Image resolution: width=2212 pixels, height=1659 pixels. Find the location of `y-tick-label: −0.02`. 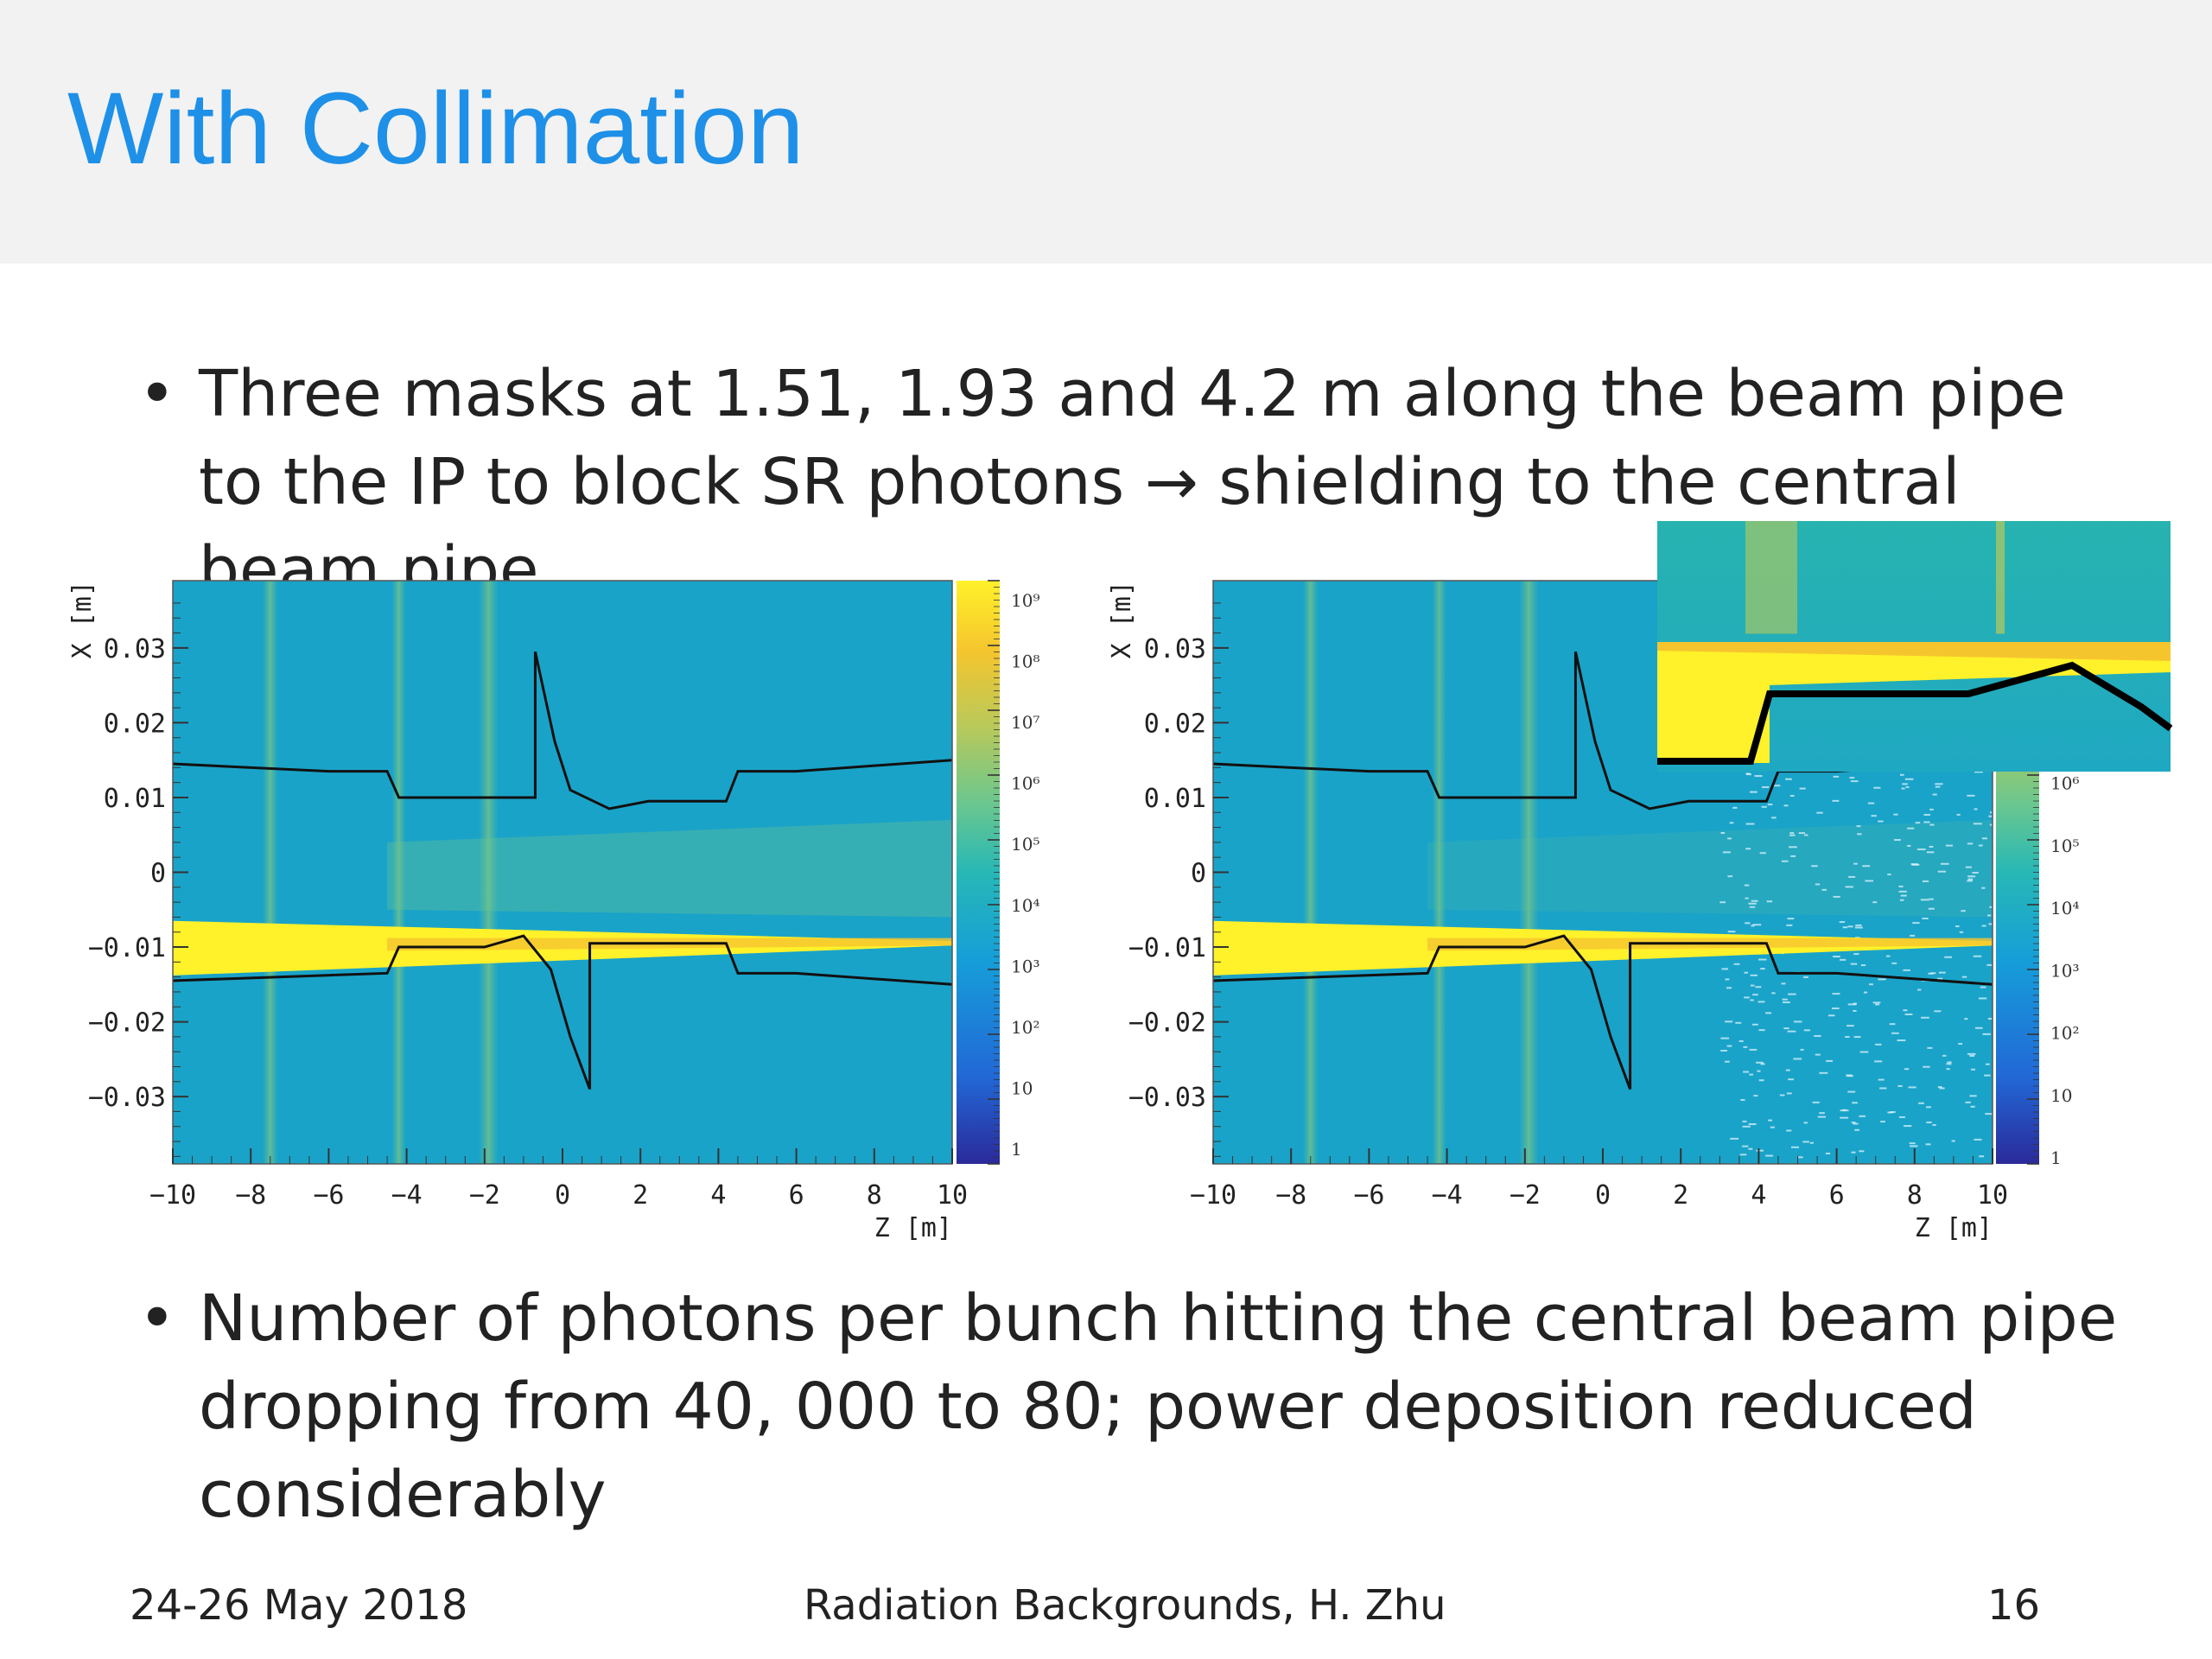

y-tick-label: −0.02 is located at coordinates (127, 1023).